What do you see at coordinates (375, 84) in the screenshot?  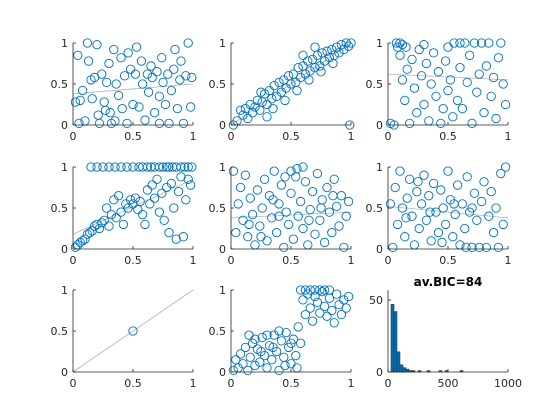 I see `y-tick-label: 0.5` at bounding box center [375, 84].